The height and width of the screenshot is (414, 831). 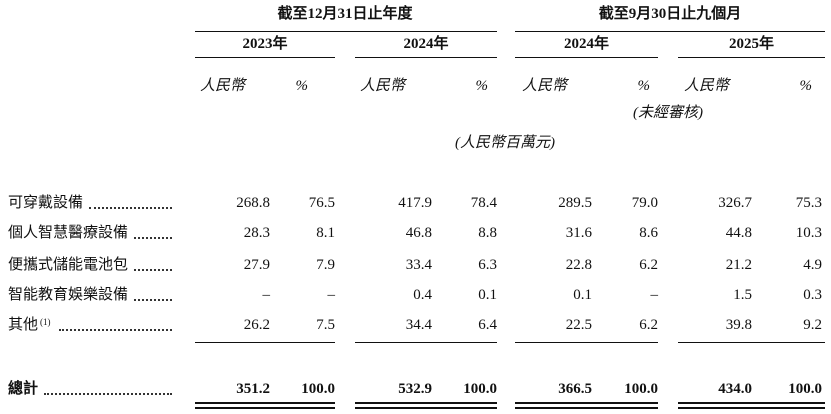 I want to click on cell-value: 44.8, so click(x=738, y=233).